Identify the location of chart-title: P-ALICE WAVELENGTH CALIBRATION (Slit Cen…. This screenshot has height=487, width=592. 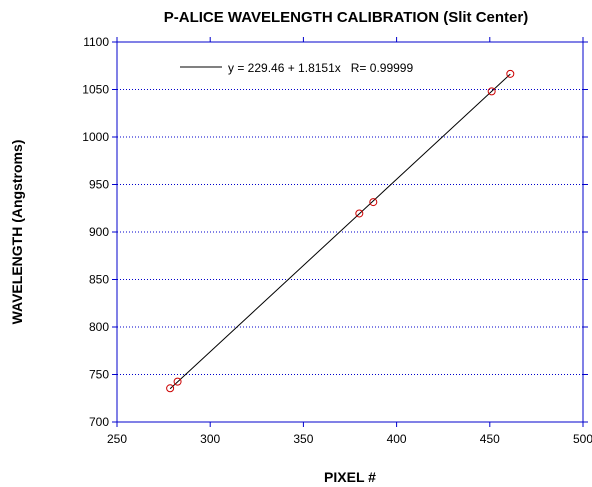
(346, 17).